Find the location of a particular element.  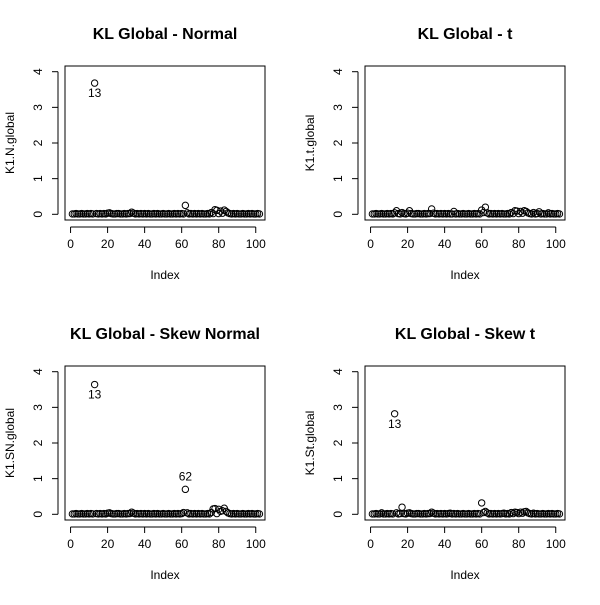

y-axis-label: K1.t.global is located at coordinates (310, 143).